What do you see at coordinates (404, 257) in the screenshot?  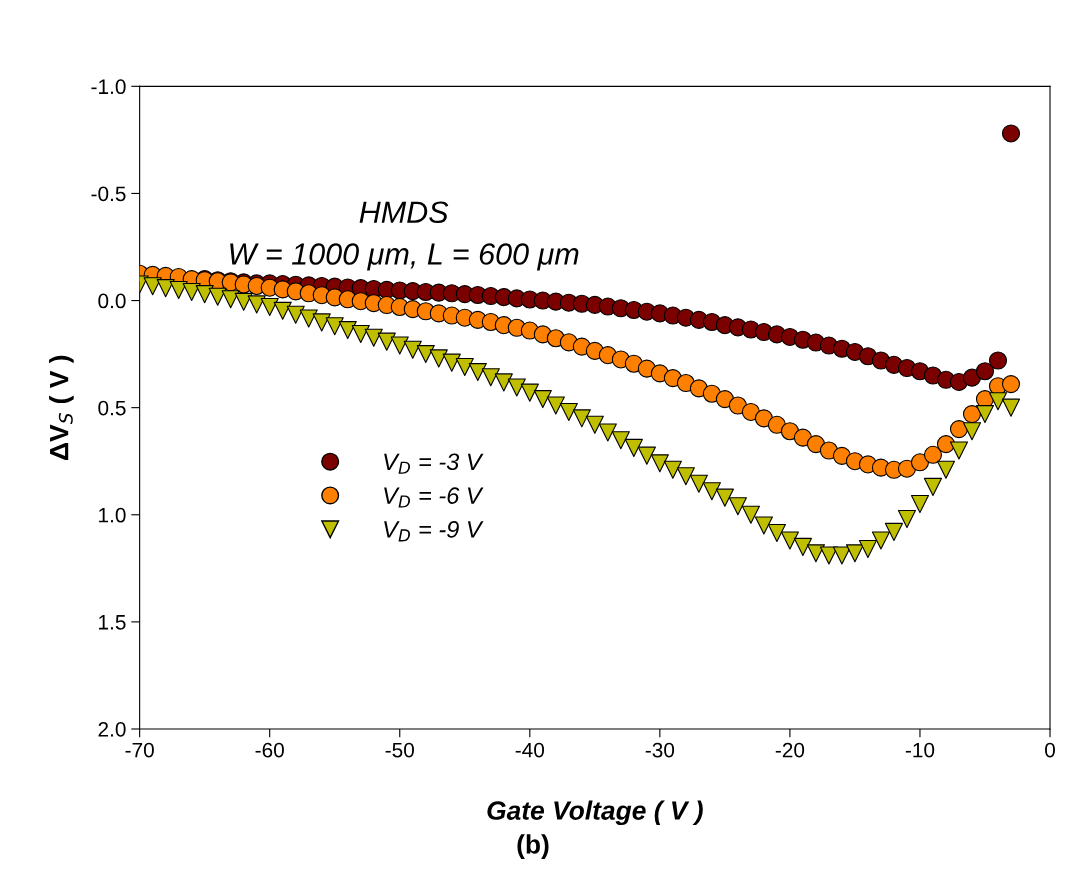 I see `annotation: W = 1000 μm, L = 600 μm` at bounding box center [404, 257].